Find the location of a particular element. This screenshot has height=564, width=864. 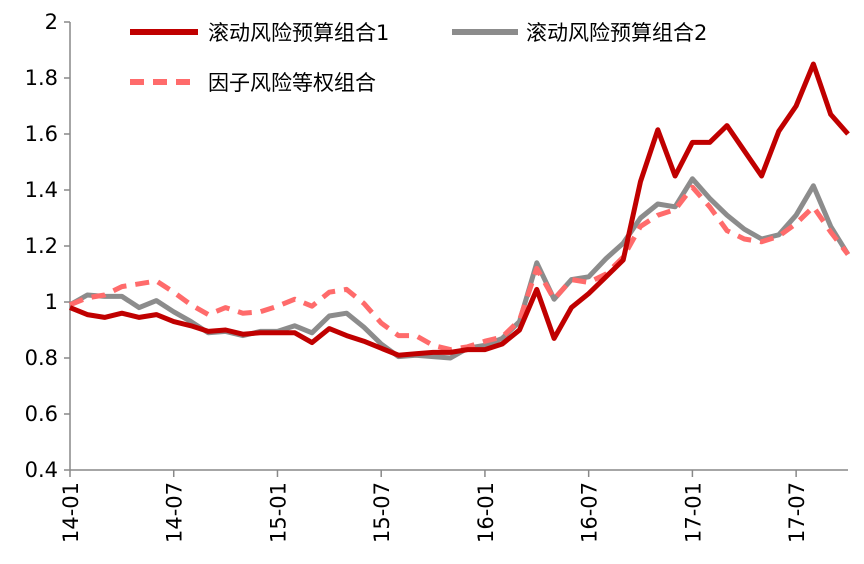

legend: 滚动风险预算组合1 滚动风险预算组合2 因子风险等权组合 is located at coordinates (418, 58).